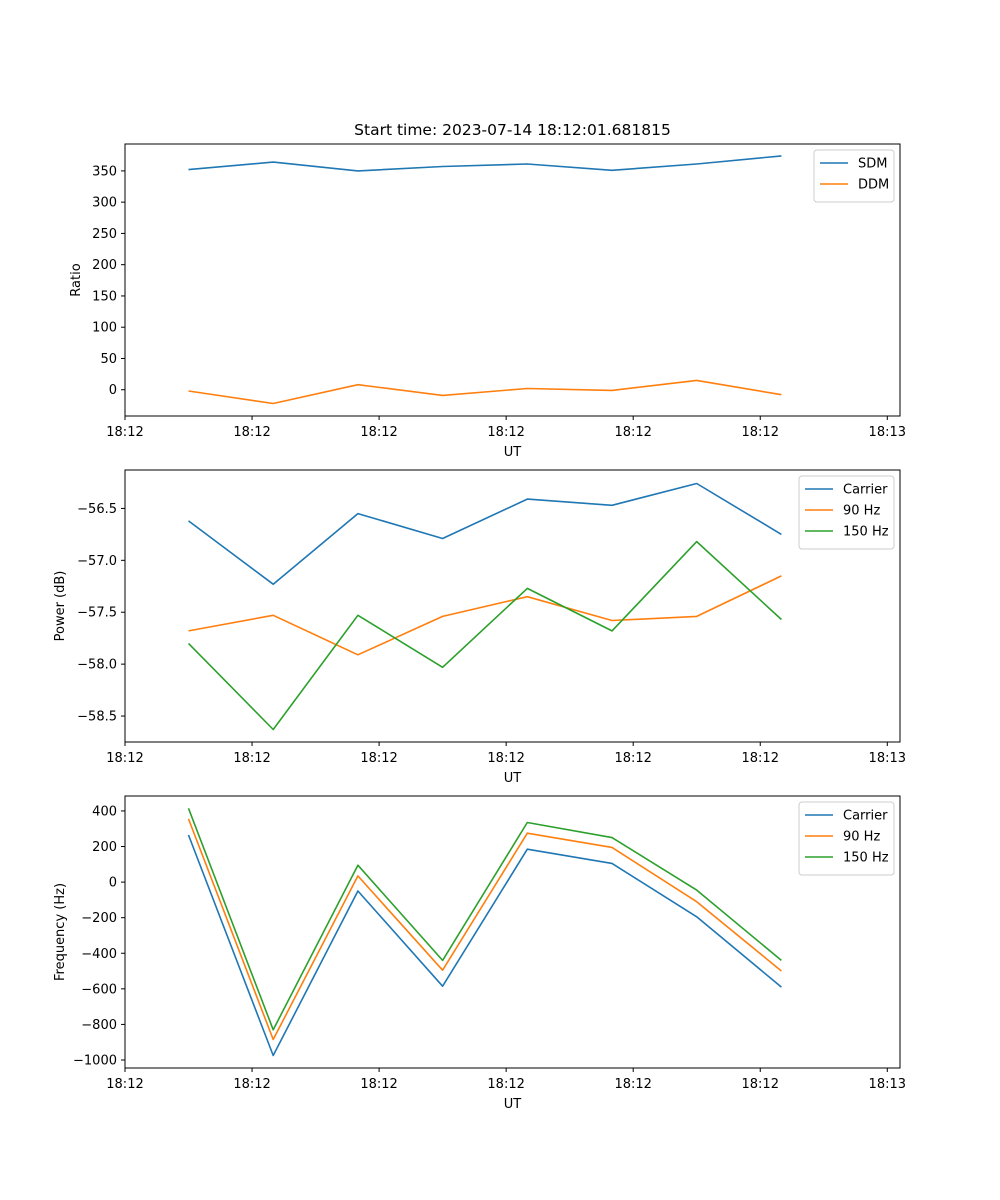  I want to click on y-tick-label: 150, so click(104, 296).